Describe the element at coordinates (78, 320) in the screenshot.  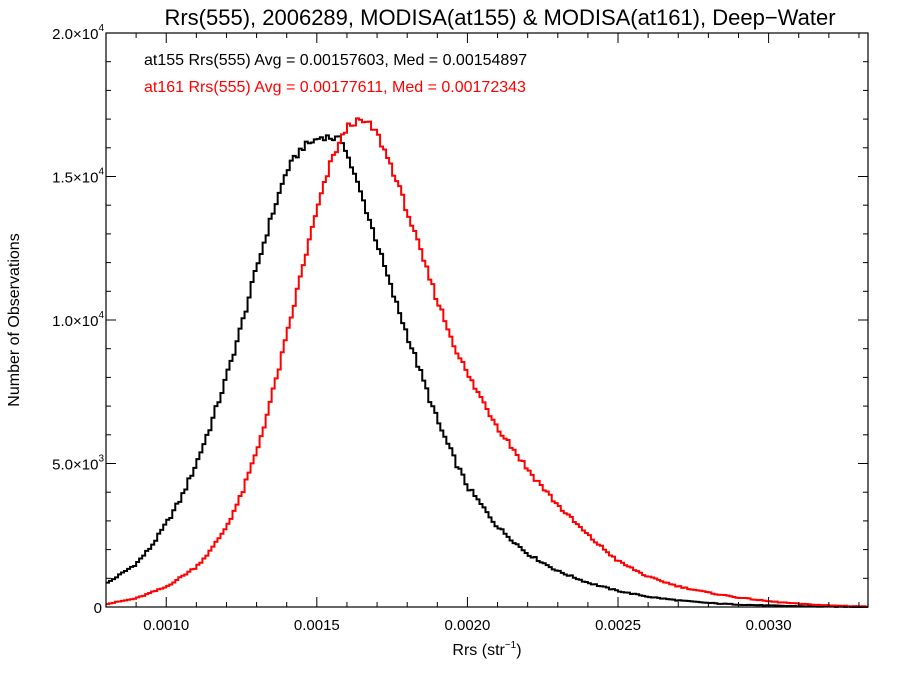
I see `y-tick-label: 1.0×10⁴` at that location.